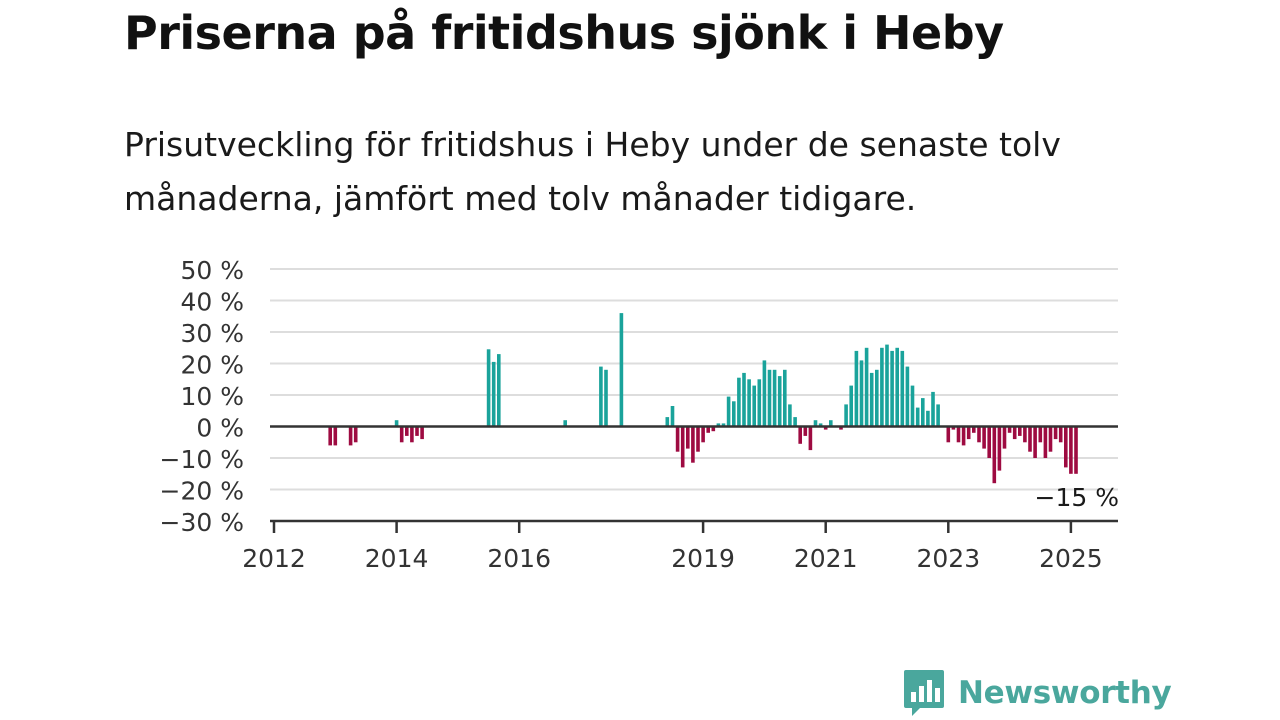 This screenshot has width=1280, height=720. I want to click on brand-name: Newsworthy, so click(1065, 693).